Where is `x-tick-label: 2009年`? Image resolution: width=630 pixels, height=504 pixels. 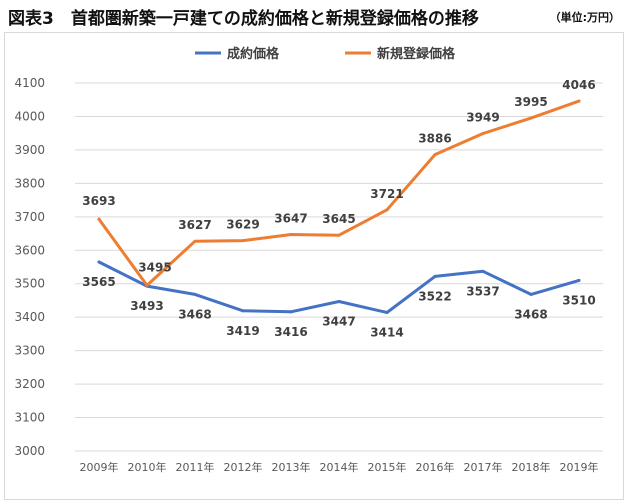 x-tick-label: 2009年 is located at coordinates (99, 467).